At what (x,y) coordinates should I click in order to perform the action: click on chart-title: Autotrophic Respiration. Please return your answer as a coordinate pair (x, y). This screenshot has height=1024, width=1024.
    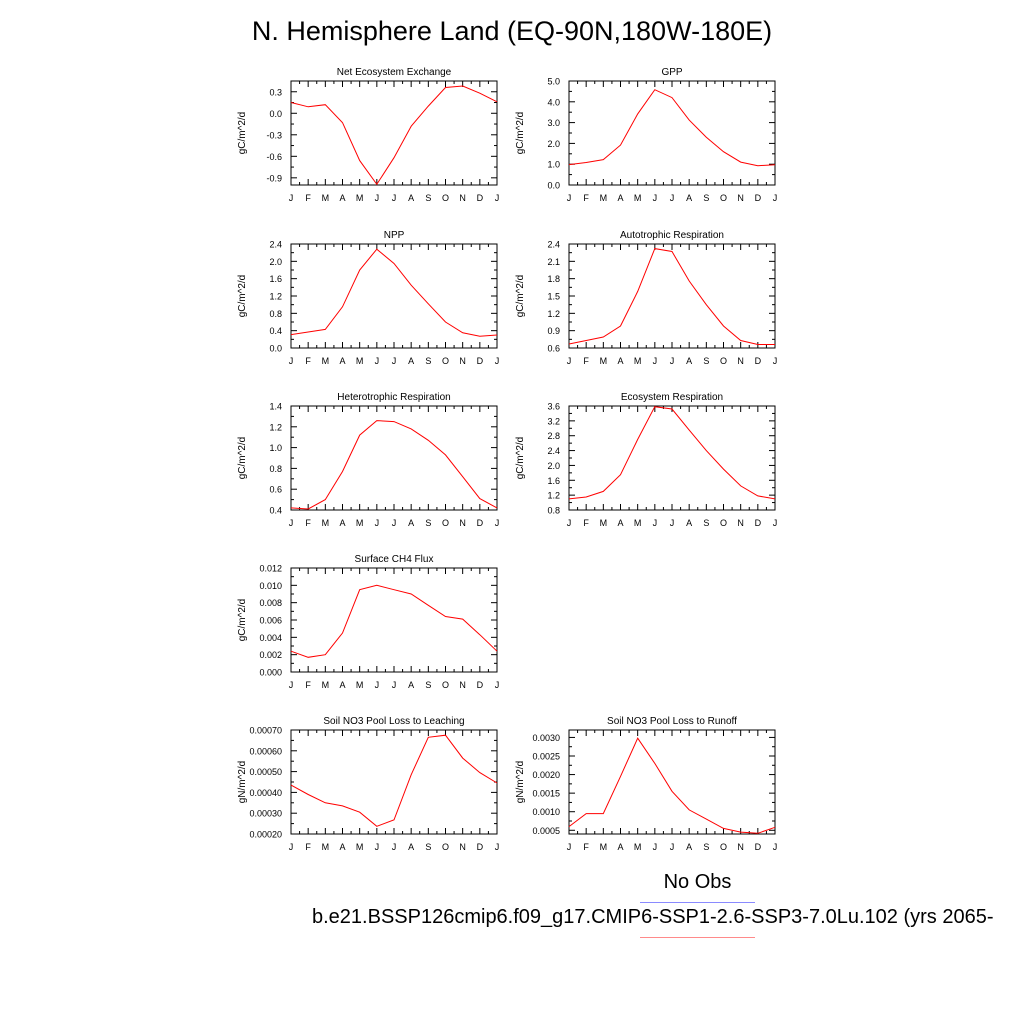
    Looking at the image, I should click on (672, 235).